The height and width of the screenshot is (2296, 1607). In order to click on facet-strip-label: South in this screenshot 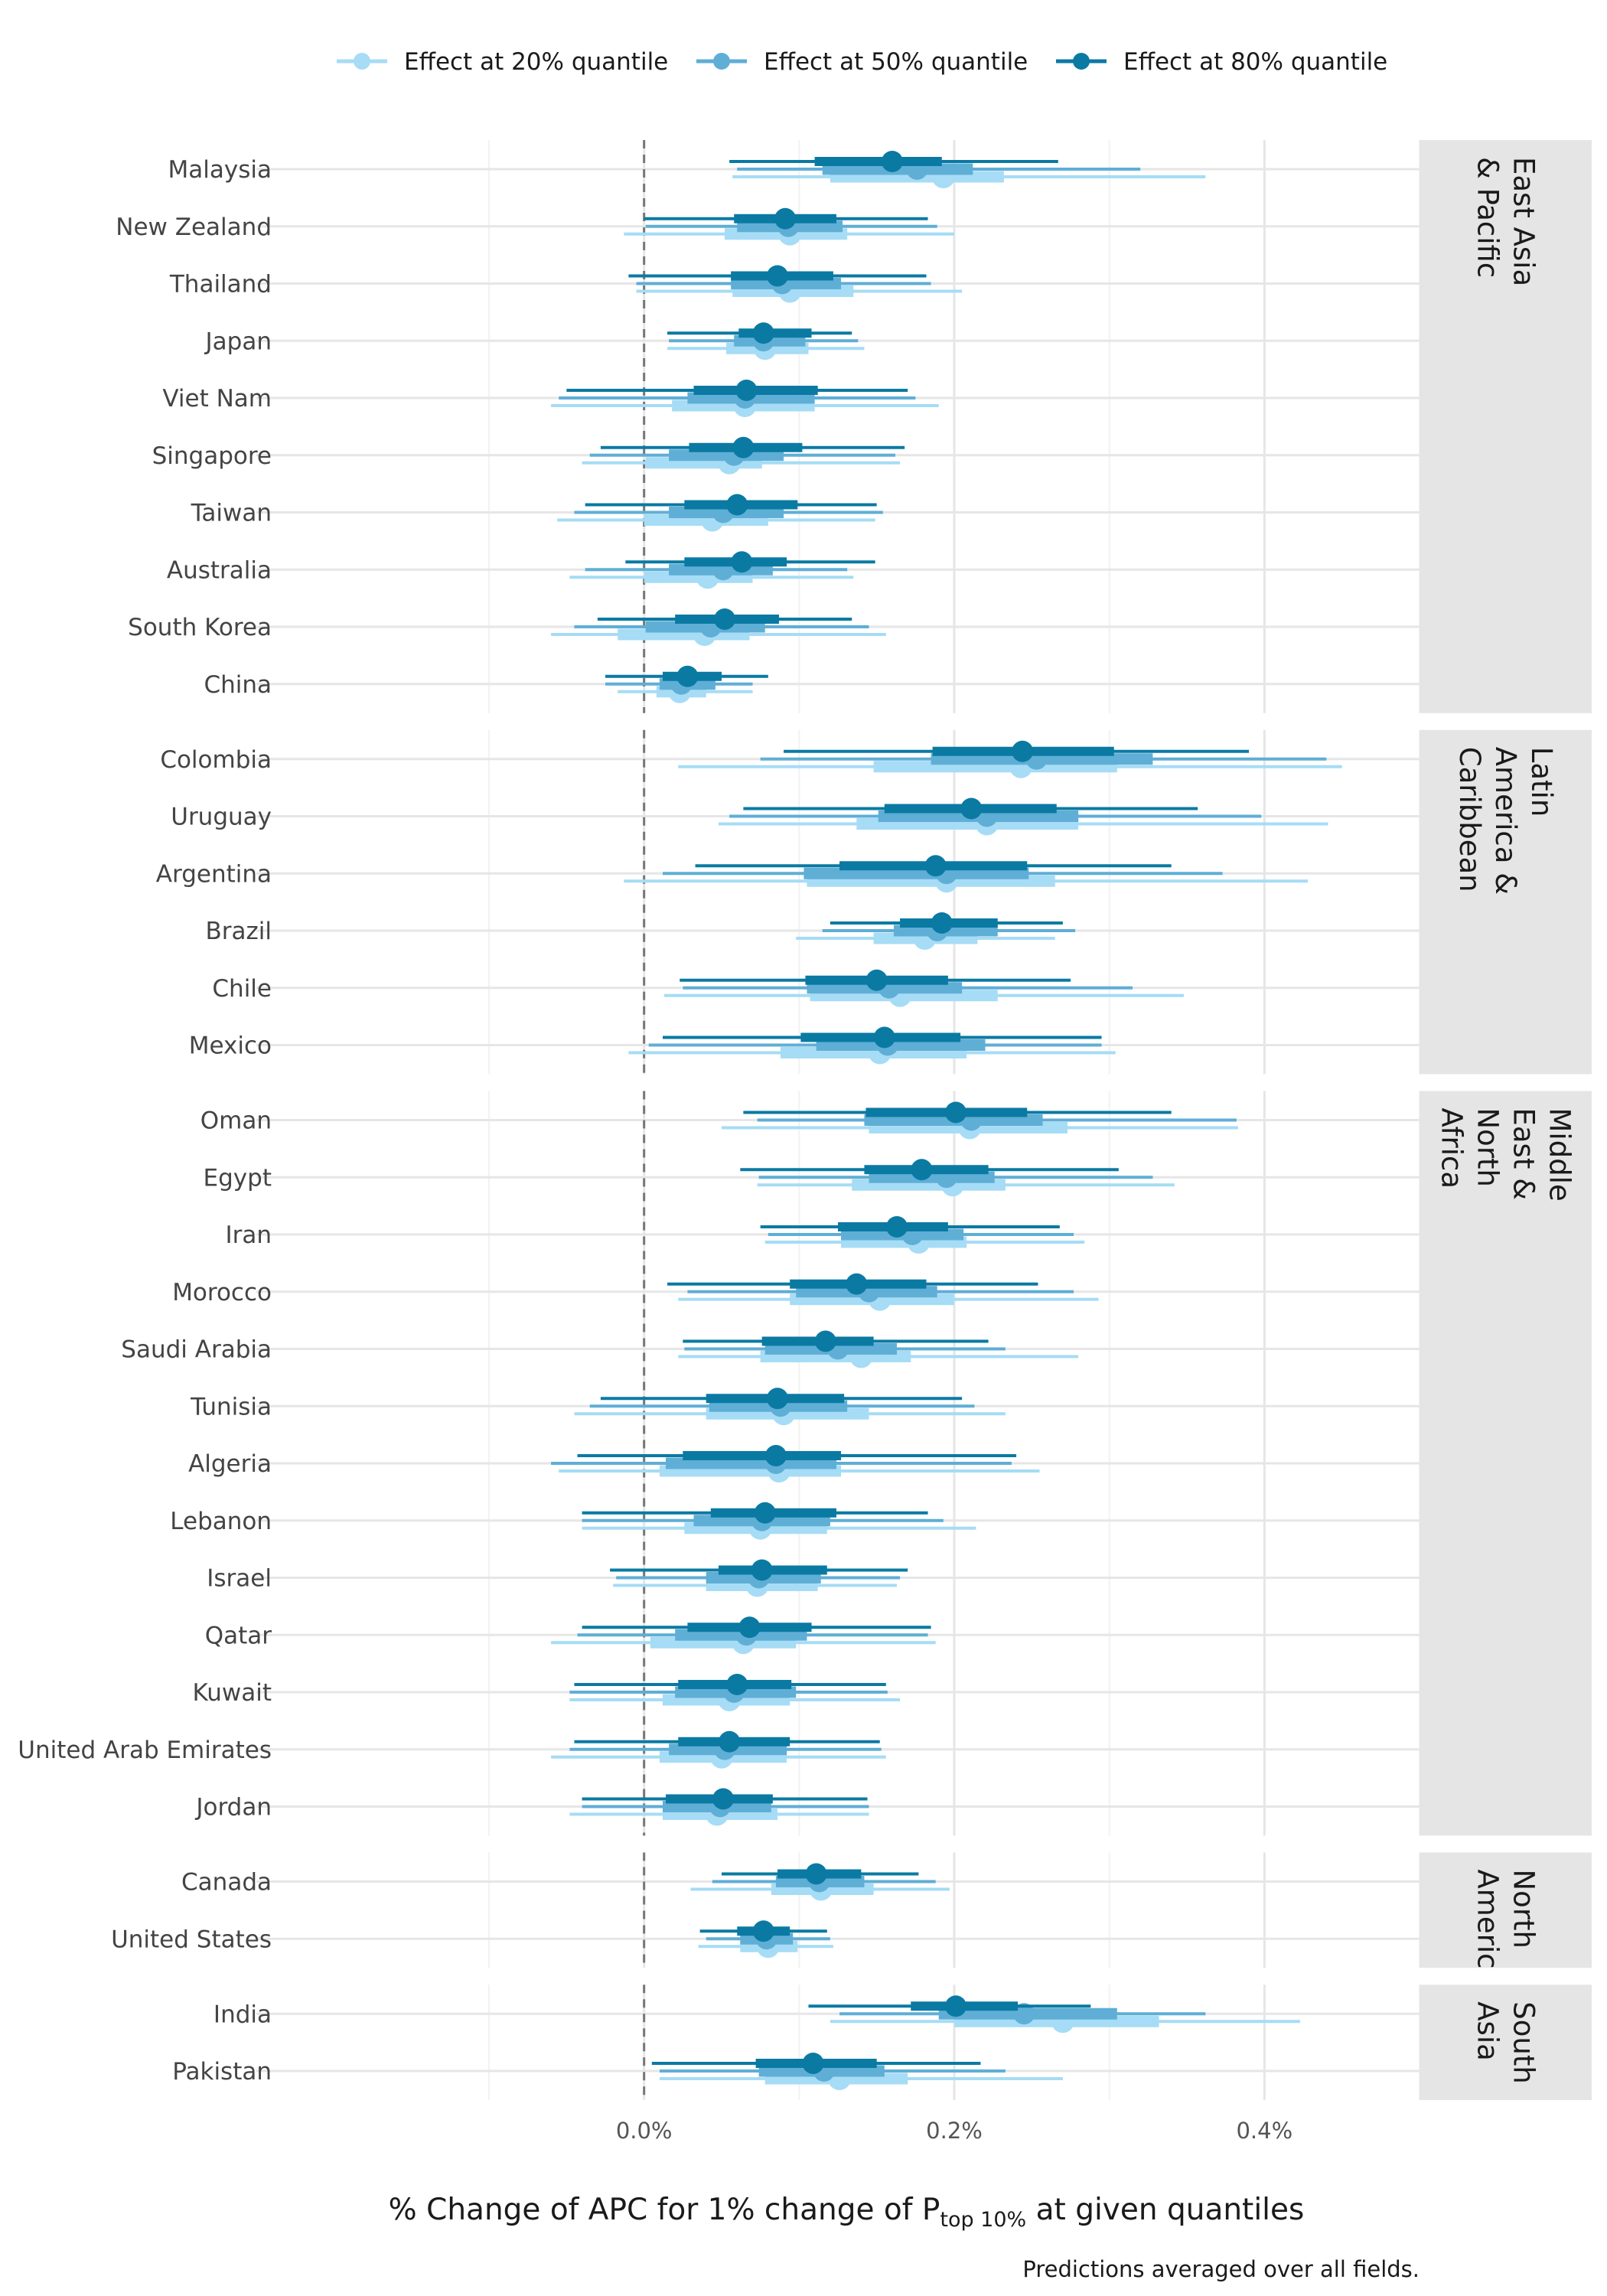, I will do `click(1524, 2042)`.